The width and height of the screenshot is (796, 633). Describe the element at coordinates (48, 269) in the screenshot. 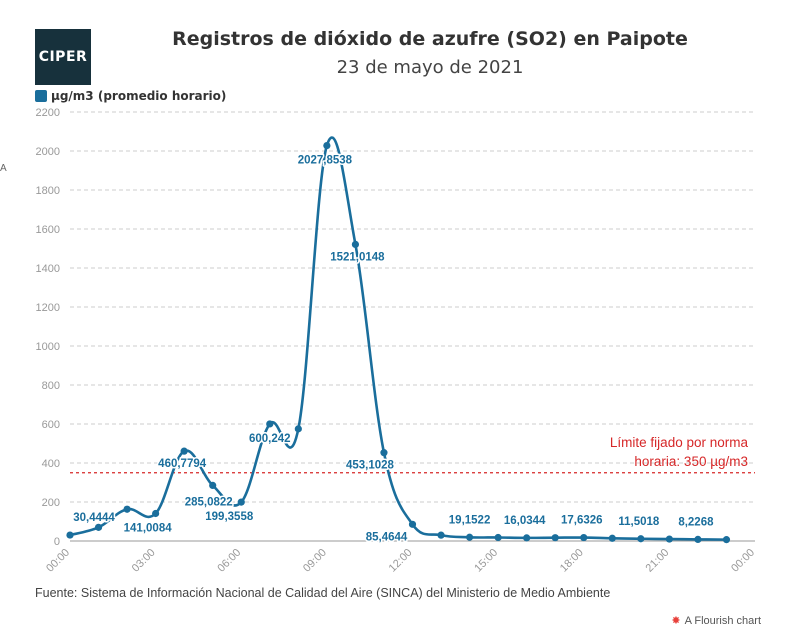

I see `y-tick-label: 1400` at that location.